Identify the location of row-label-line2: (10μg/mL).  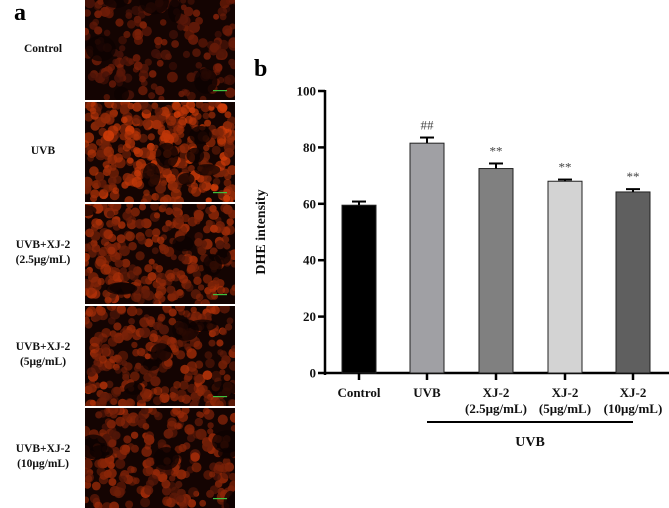
(43, 464).